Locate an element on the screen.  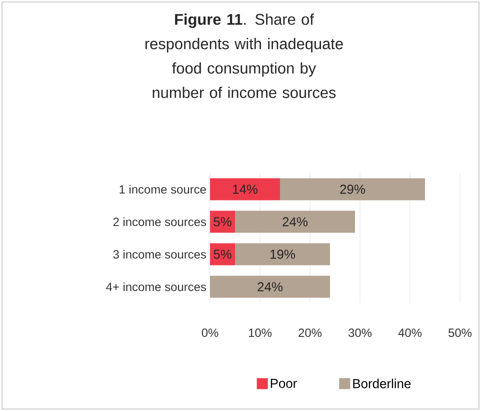
x-tick-label: 0% is located at coordinates (210, 332).